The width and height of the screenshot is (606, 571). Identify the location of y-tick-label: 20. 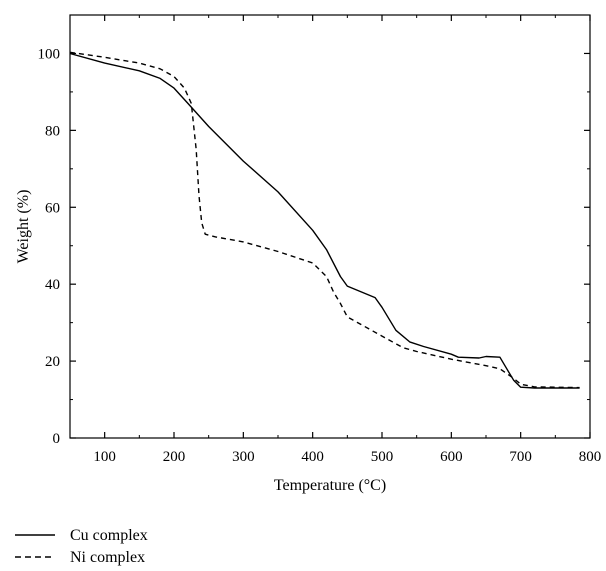
(52, 362).